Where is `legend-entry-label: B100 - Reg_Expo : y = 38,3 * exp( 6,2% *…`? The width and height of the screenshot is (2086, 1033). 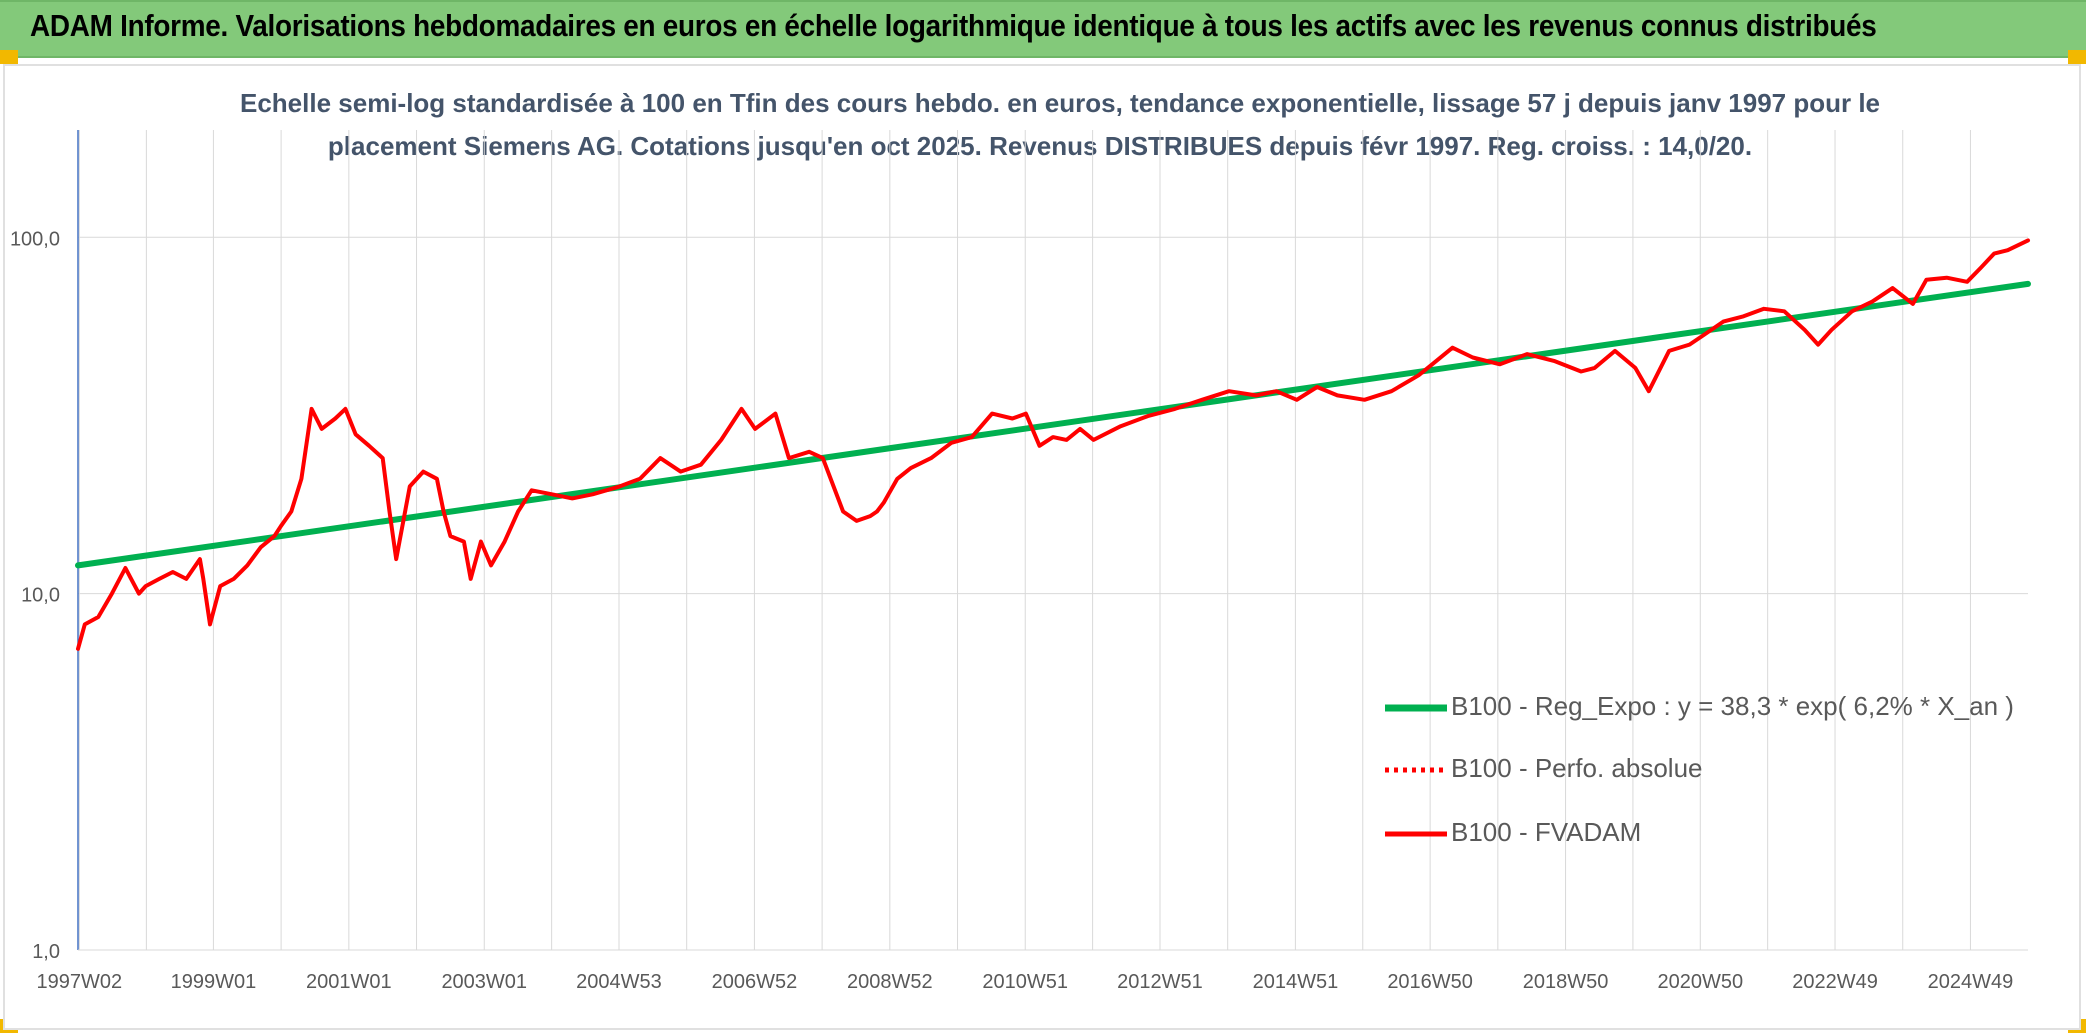
legend-entry-label: B100 - Reg_Expo : y = 38,3 * exp( 6,2% *… is located at coordinates (1732, 706).